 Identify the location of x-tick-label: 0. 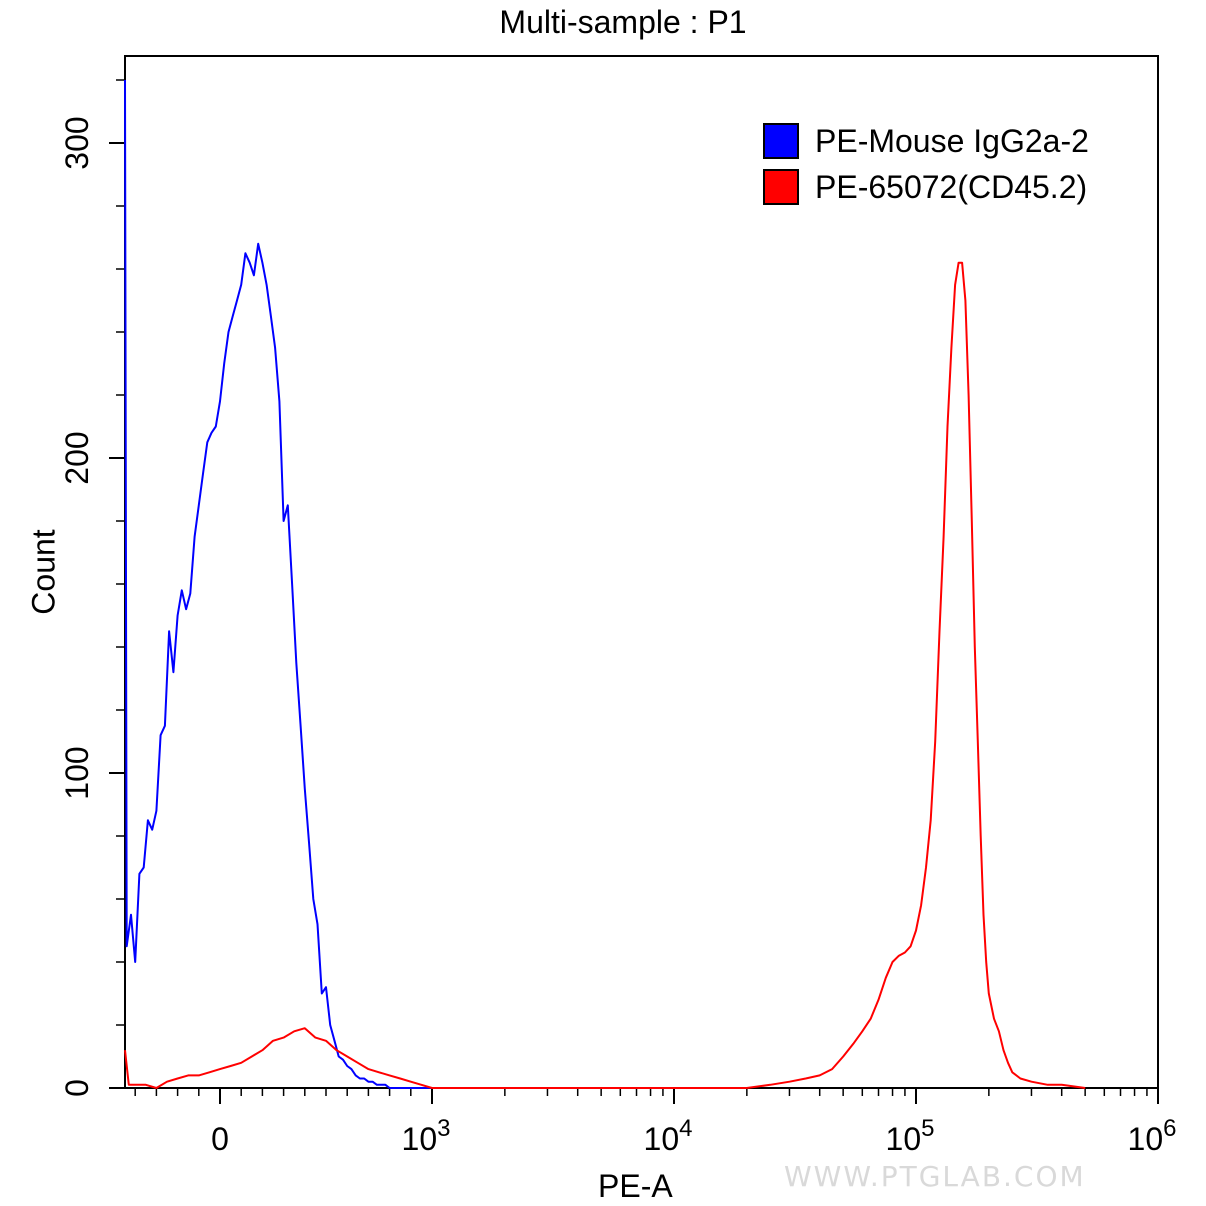
(220, 1139).